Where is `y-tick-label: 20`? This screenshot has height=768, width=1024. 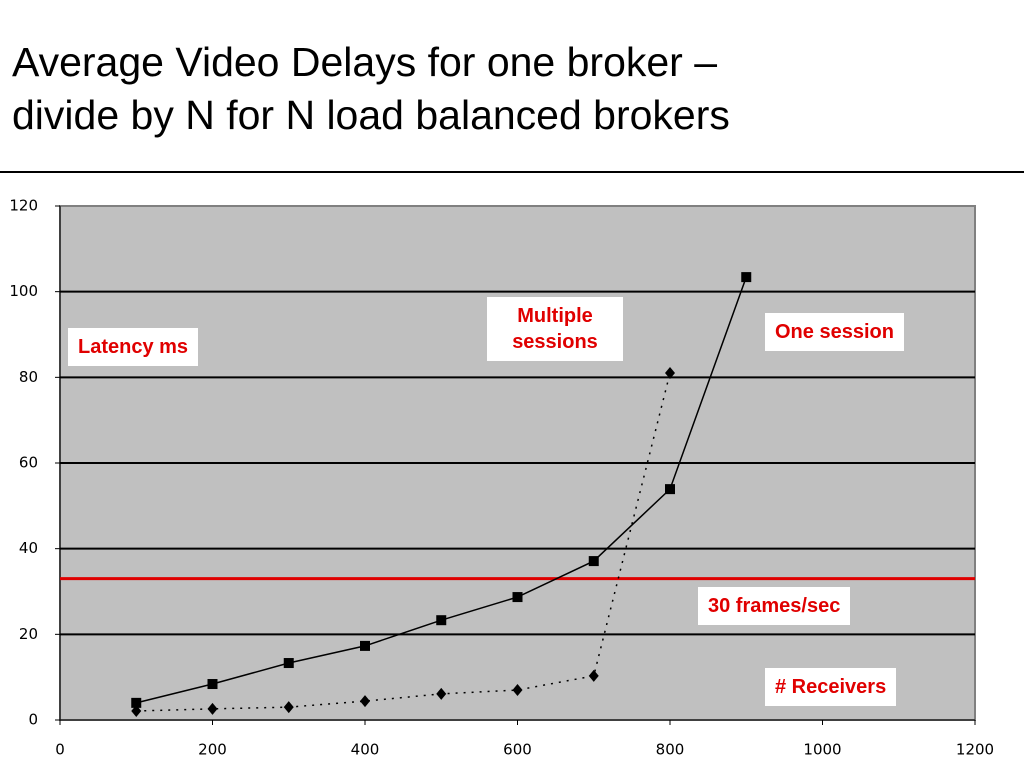 y-tick-label: 20 is located at coordinates (28, 634).